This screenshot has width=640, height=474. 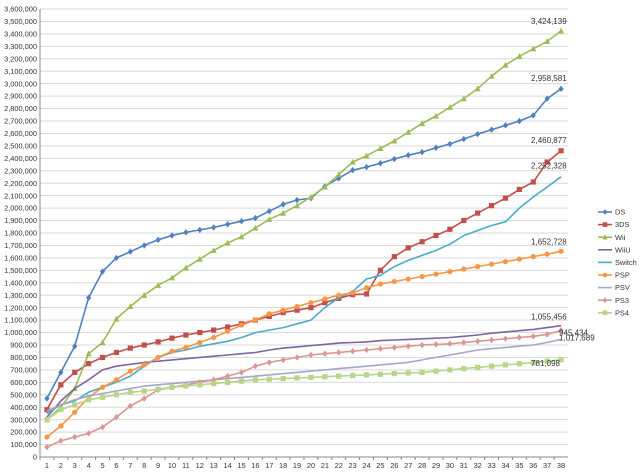 What do you see at coordinates (102, 465) in the screenshot?
I see `x-tick-label: 5` at bounding box center [102, 465].